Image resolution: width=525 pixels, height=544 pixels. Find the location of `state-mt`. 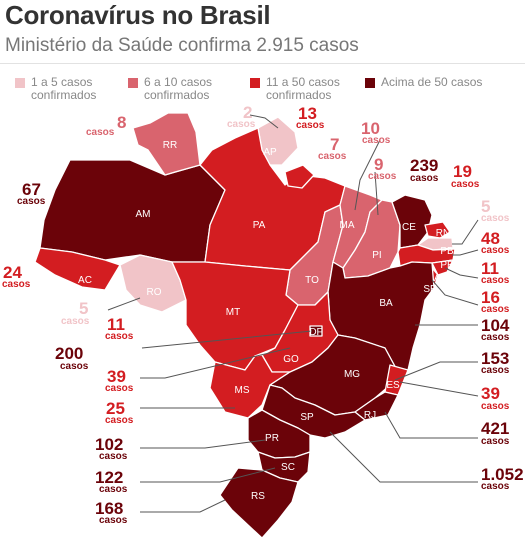

state-mt is located at coordinates (235, 316).